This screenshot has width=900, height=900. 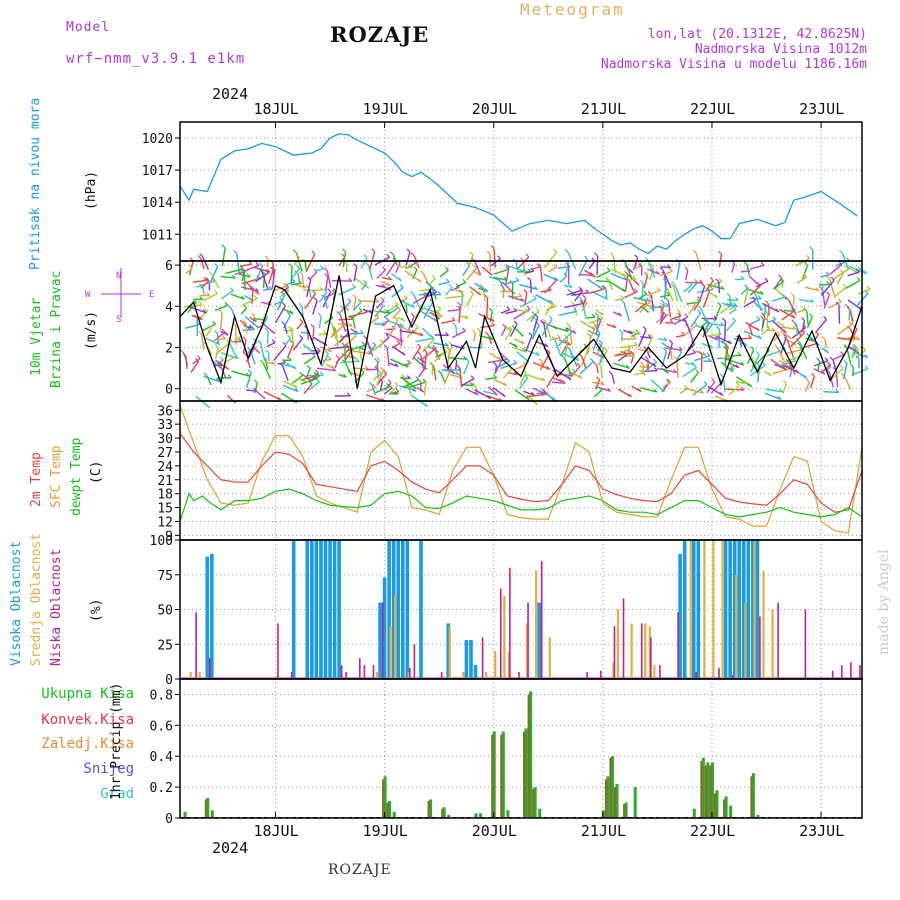 What do you see at coordinates (780, 49) in the screenshot?
I see `elevation-text: Nadmorska Visina 1012m` at bounding box center [780, 49].